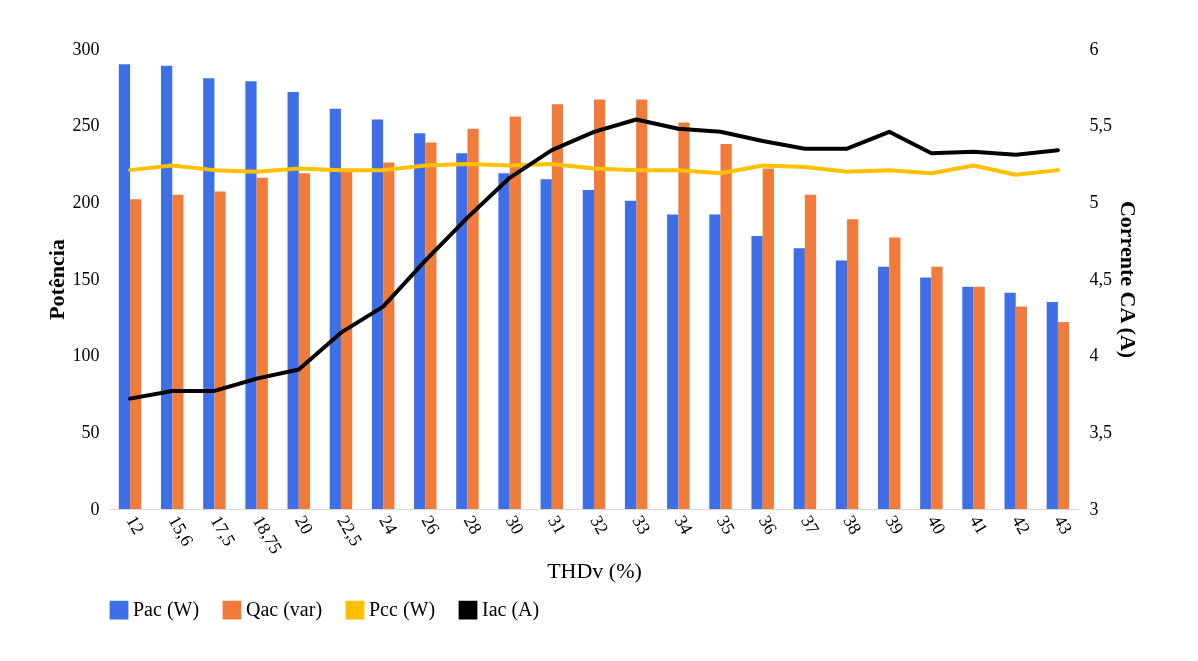  I want to click on y2-tick-label: 6, so click(1094, 48).